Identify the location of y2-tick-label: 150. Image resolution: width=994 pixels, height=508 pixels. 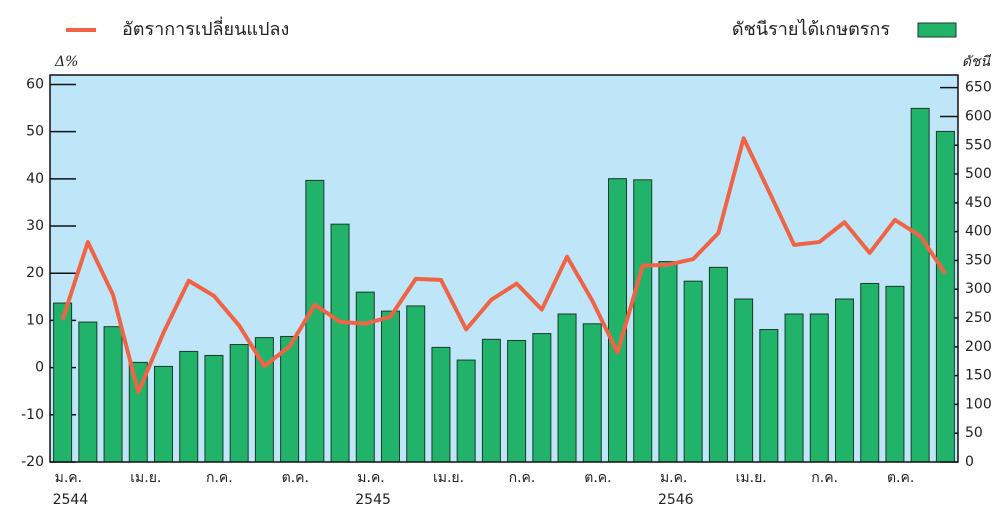
(978, 376).